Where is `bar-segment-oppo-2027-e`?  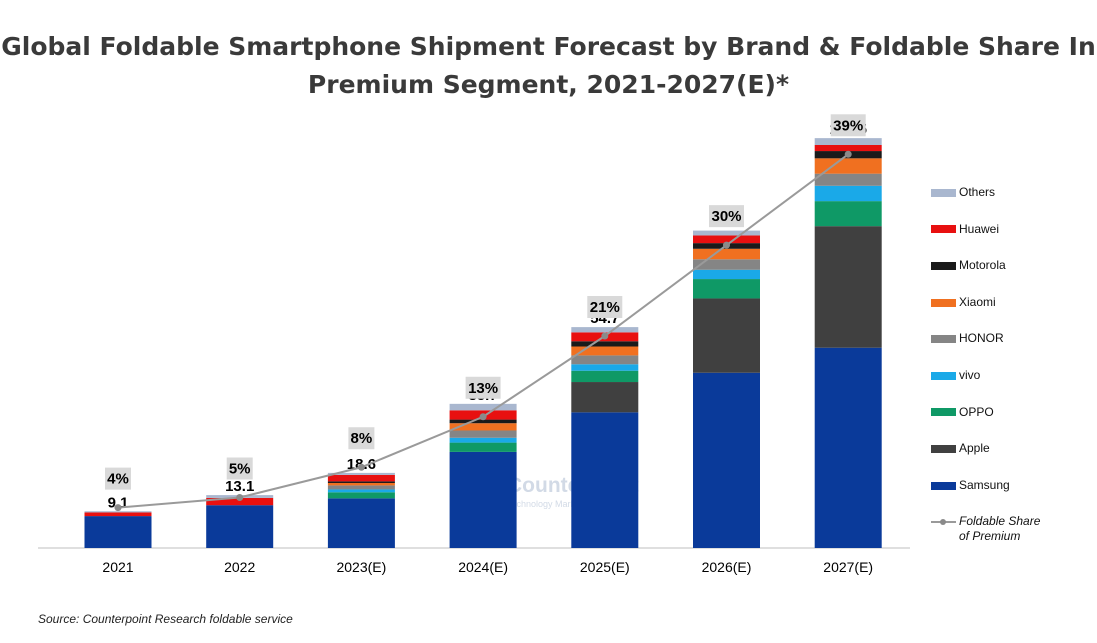 bar-segment-oppo-2027-e is located at coordinates (848, 214).